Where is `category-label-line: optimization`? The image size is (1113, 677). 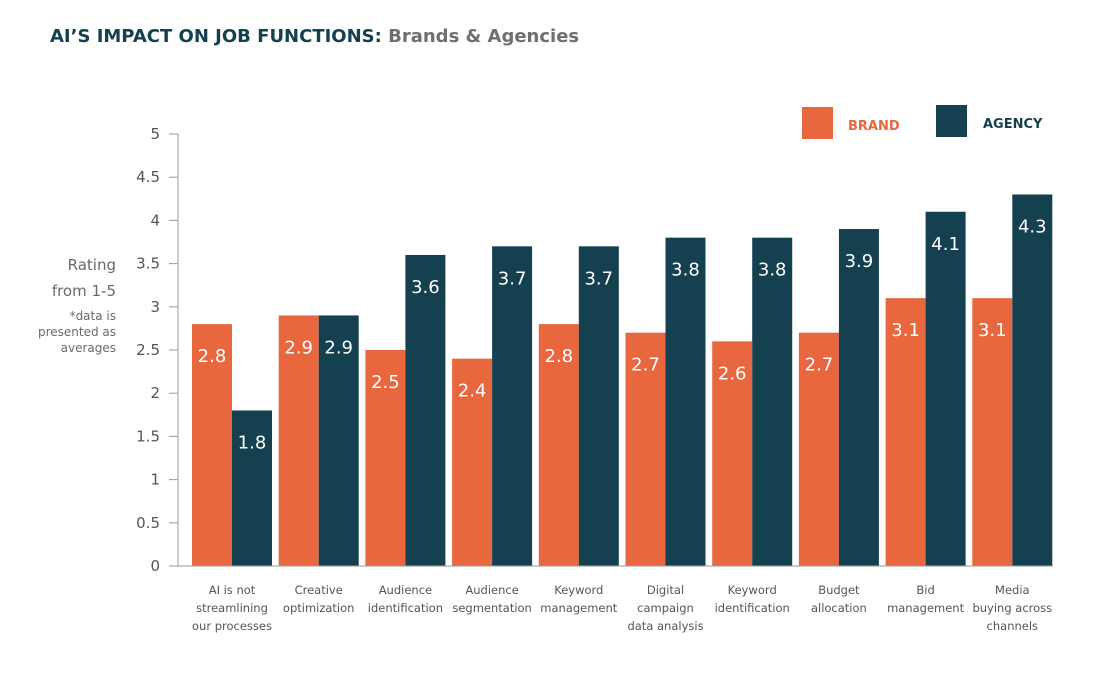 category-label-line: optimization is located at coordinates (319, 608).